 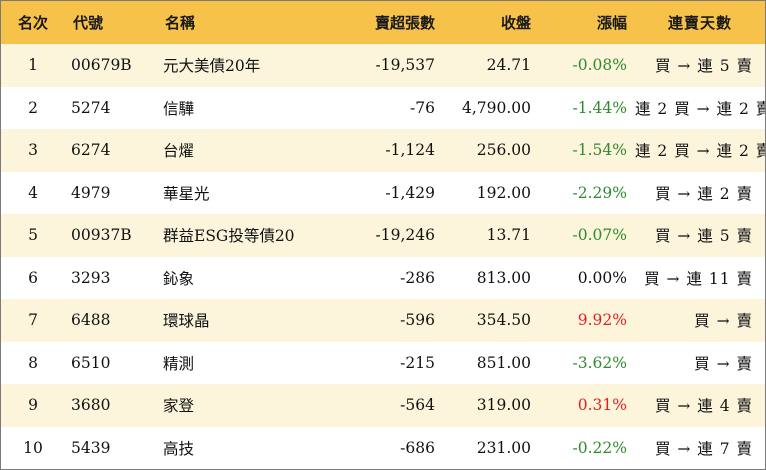 I want to click on cell-change: -0.07%, so click(x=599, y=235).